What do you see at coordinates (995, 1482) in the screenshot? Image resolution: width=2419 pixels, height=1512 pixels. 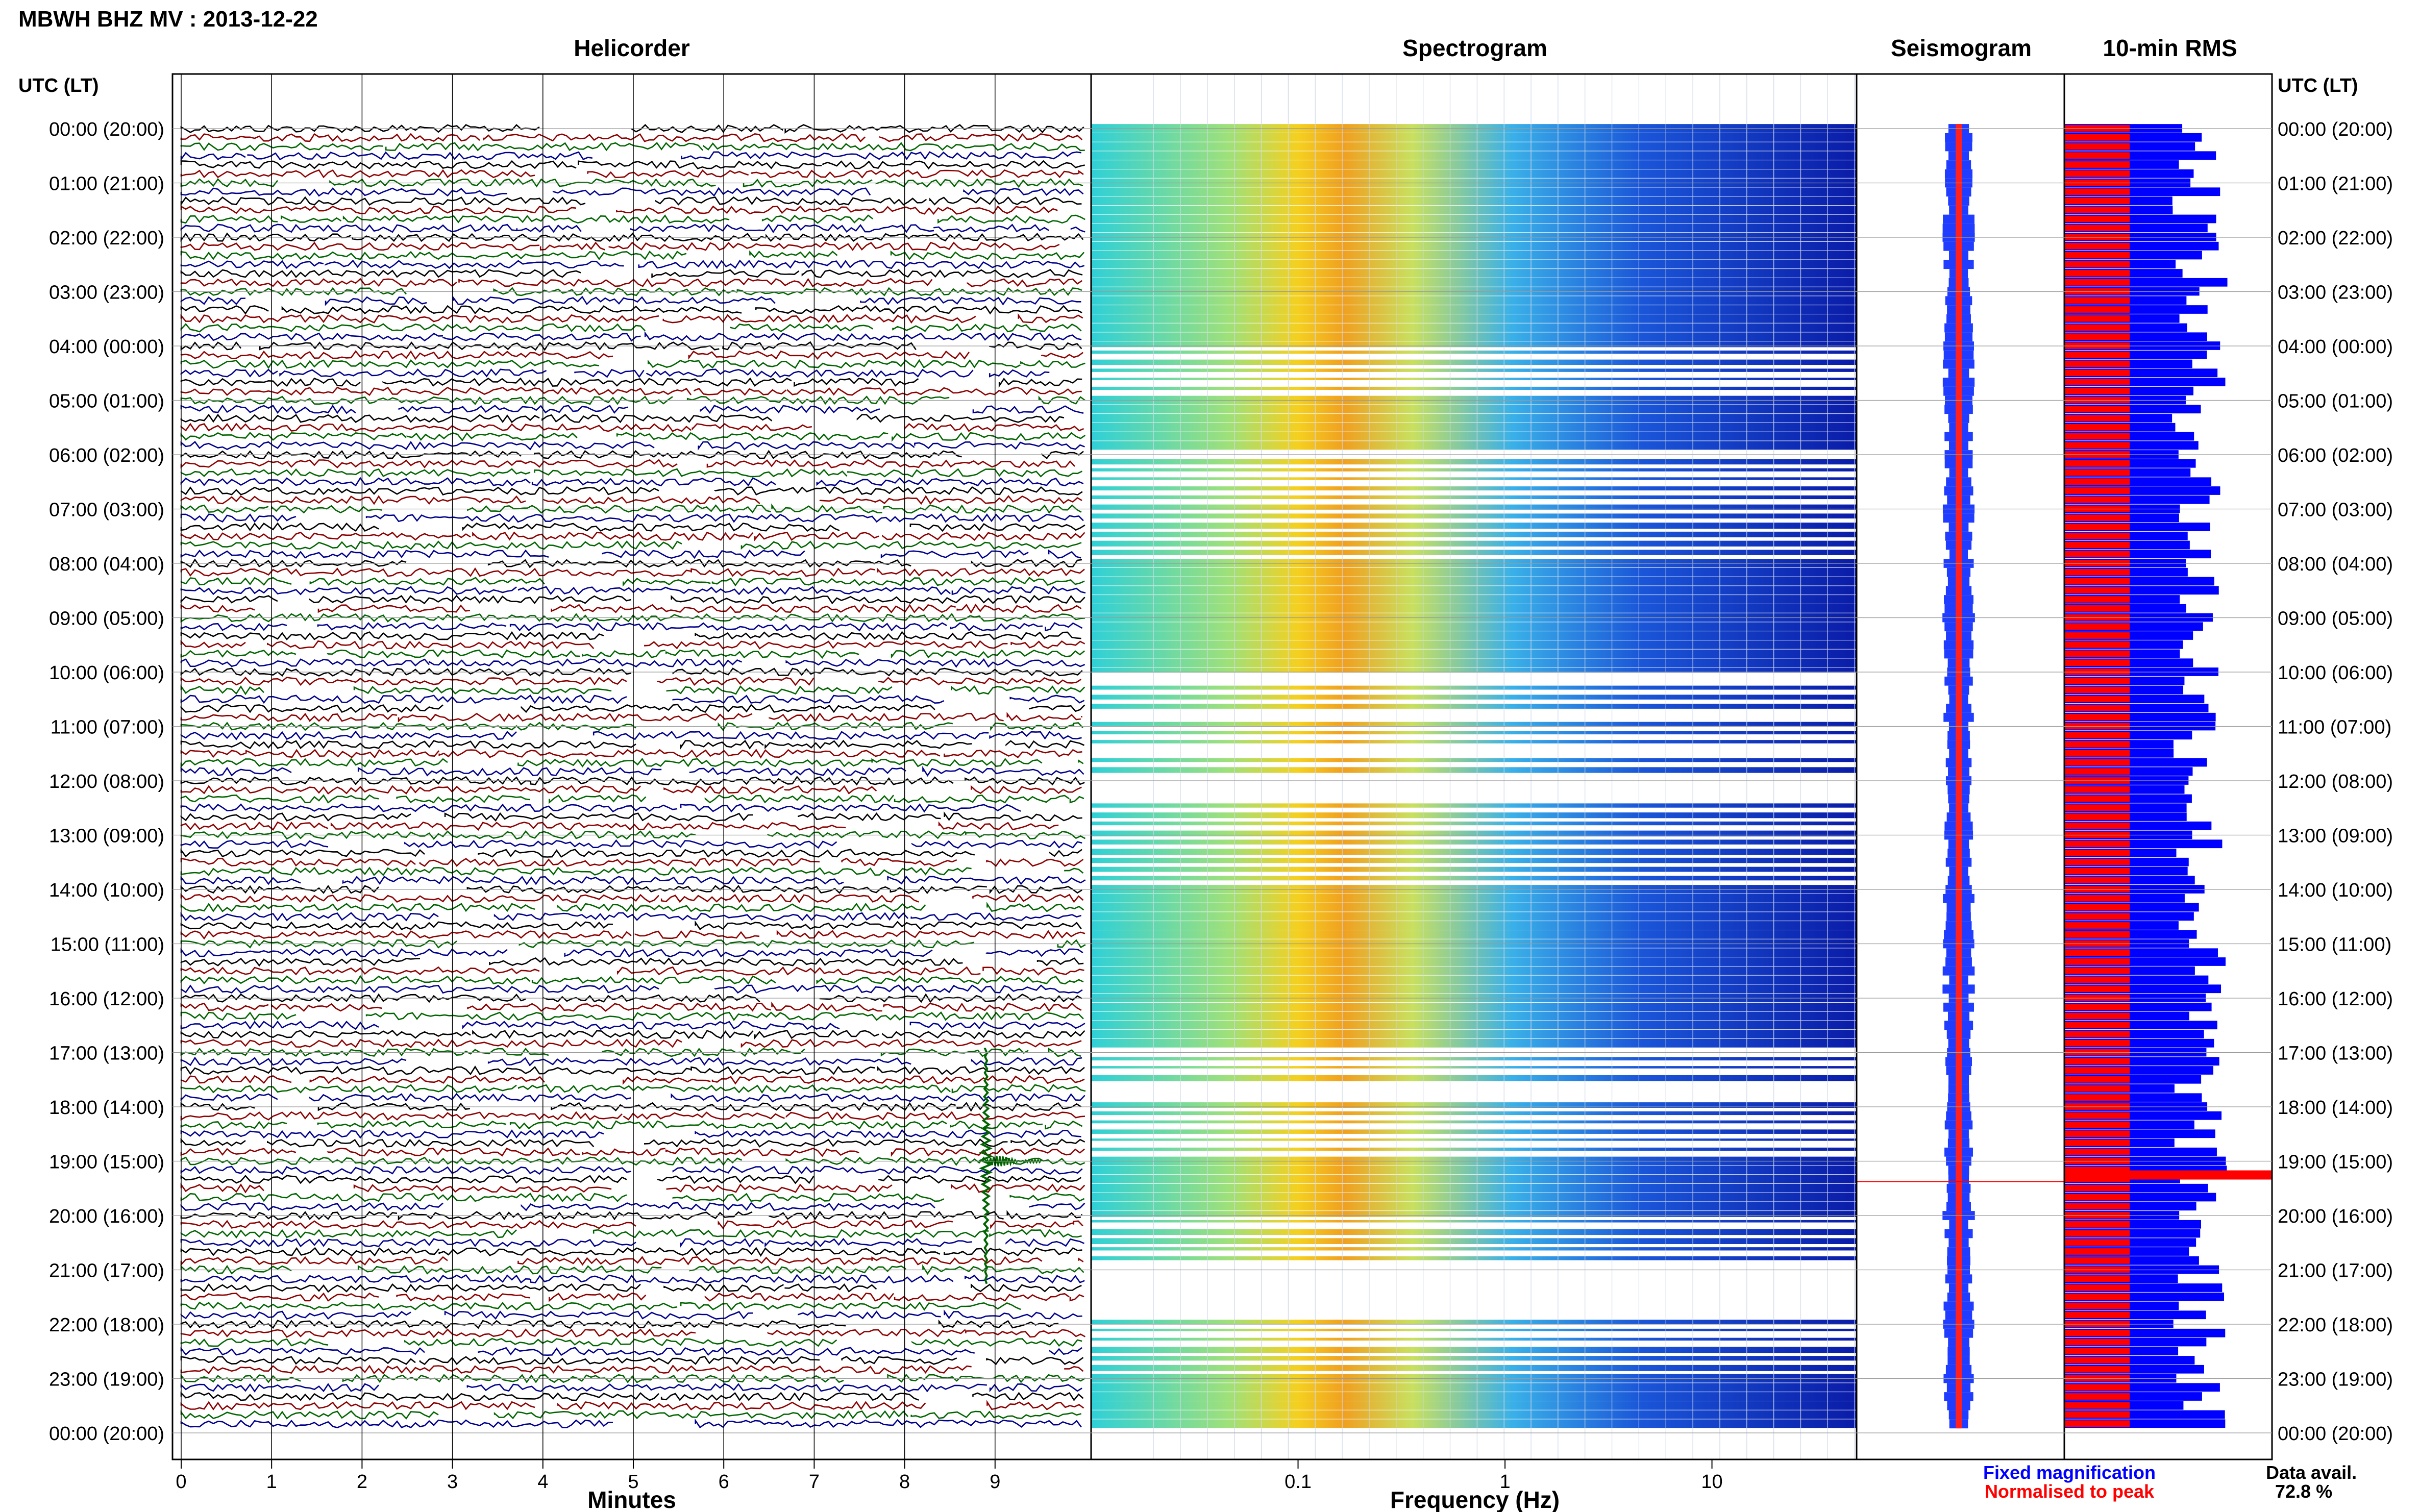 I see `helicorder-xtick-label: 9` at bounding box center [995, 1482].